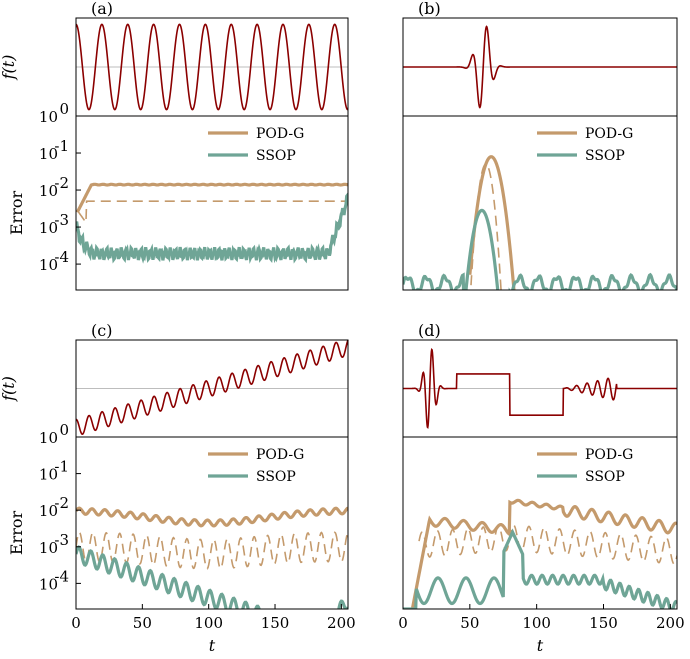  Describe the element at coordinates (429, 330) in the screenshot. I see `panel-label-d: (d)` at that location.